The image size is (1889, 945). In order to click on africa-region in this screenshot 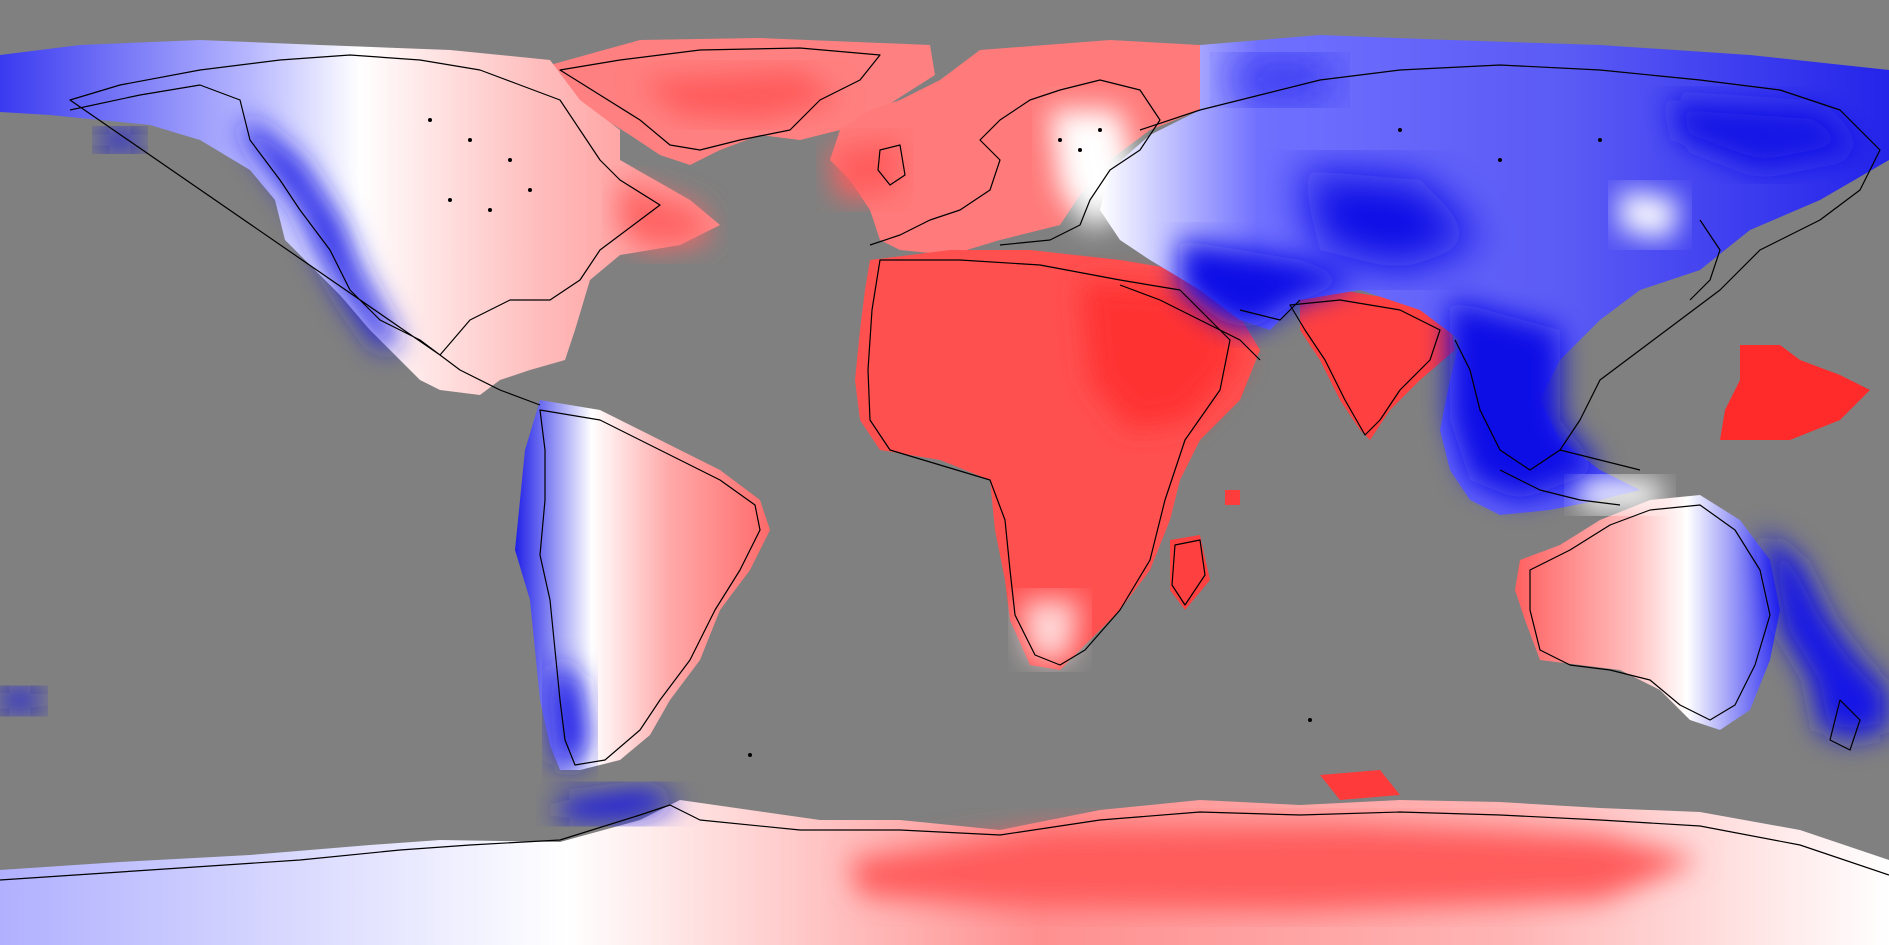, I will do `click(1057, 460)`.